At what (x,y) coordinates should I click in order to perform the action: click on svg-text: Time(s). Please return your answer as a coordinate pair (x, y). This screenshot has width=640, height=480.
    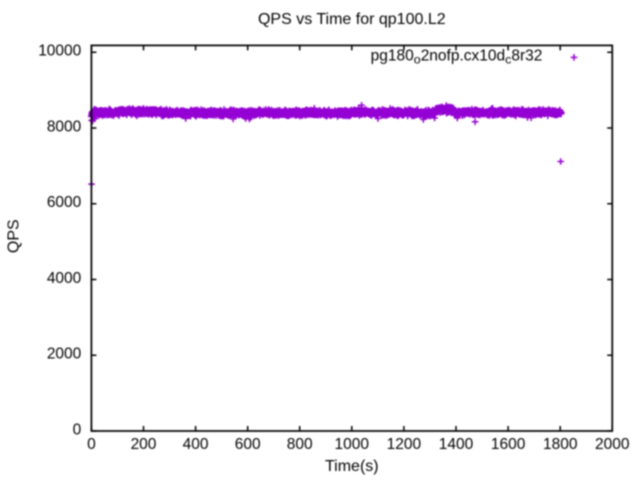
    Looking at the image, I should click on (352, 466).